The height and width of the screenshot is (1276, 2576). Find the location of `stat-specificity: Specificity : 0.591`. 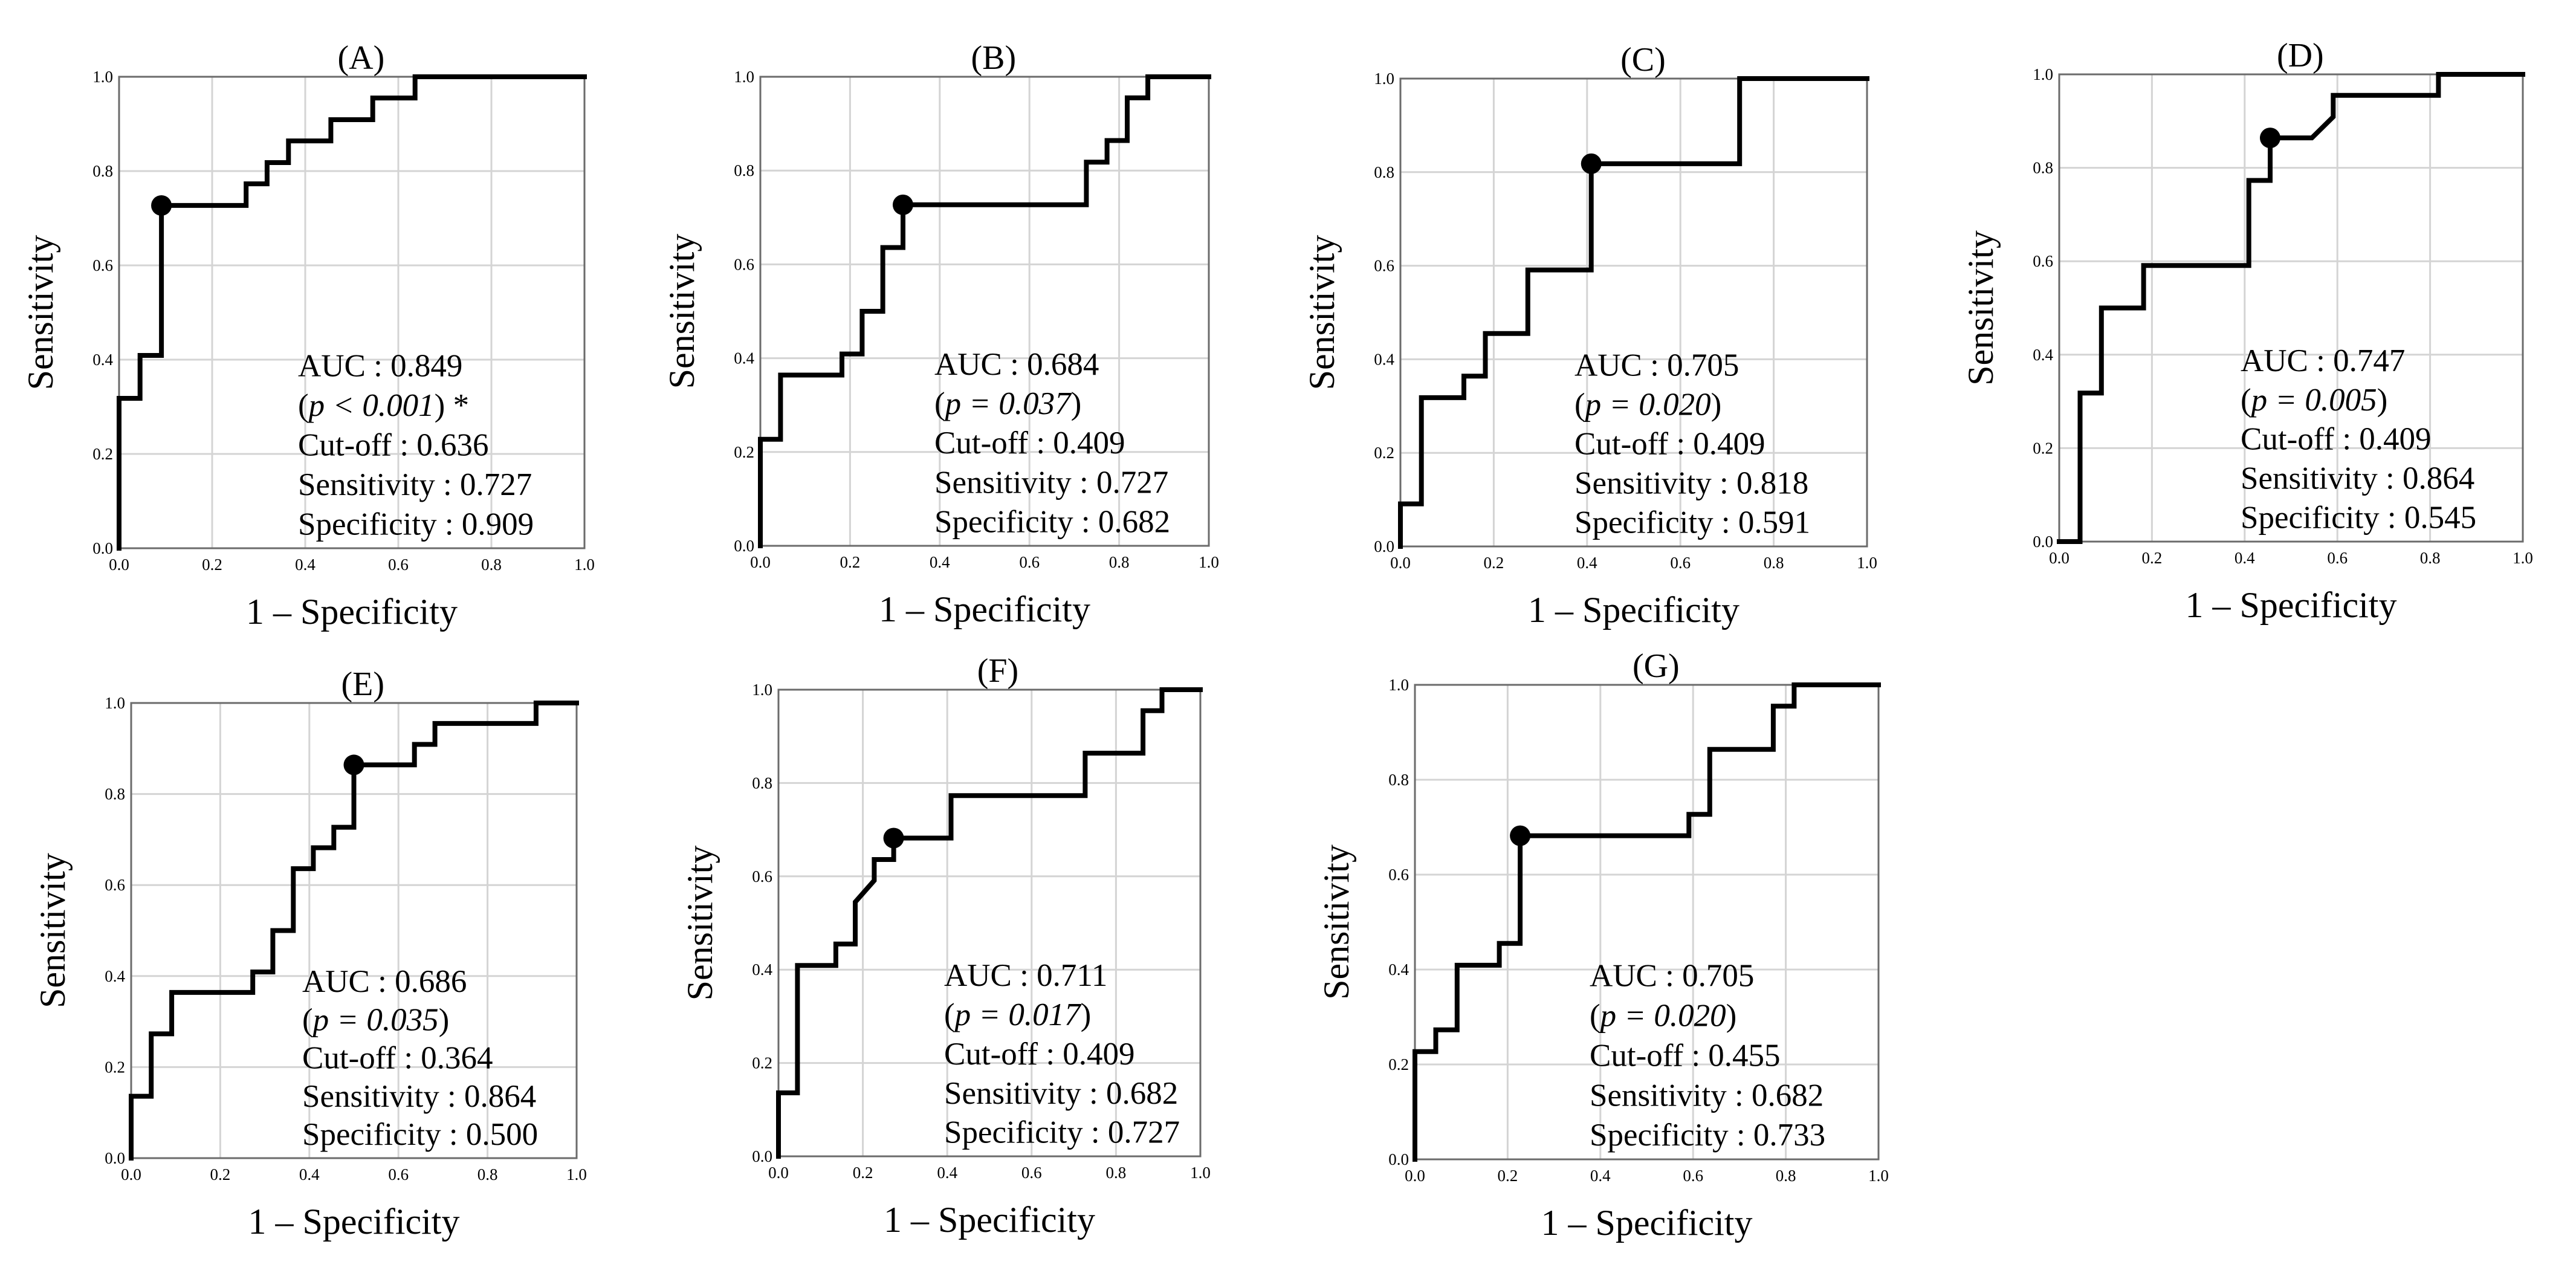

stat-specificity: Specificity : 0.591 is located at coordinates (1692, 522).